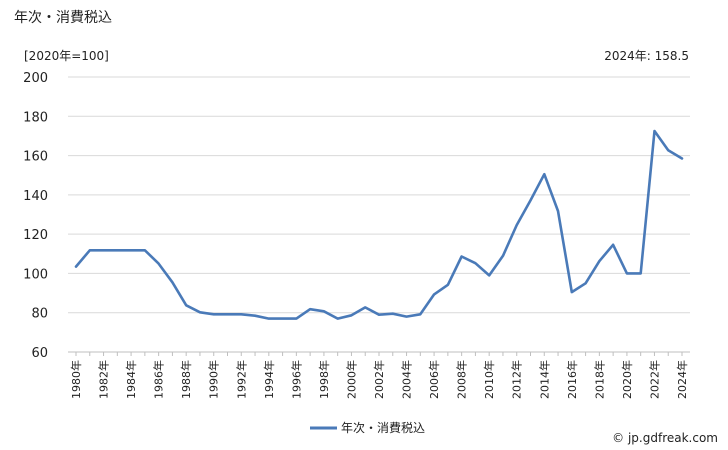 The width and height of the screenshot is (728, 450). Describe the element at coordinates (35, 196) in the screenshot. I see `y-tick-label: 140` at that location.